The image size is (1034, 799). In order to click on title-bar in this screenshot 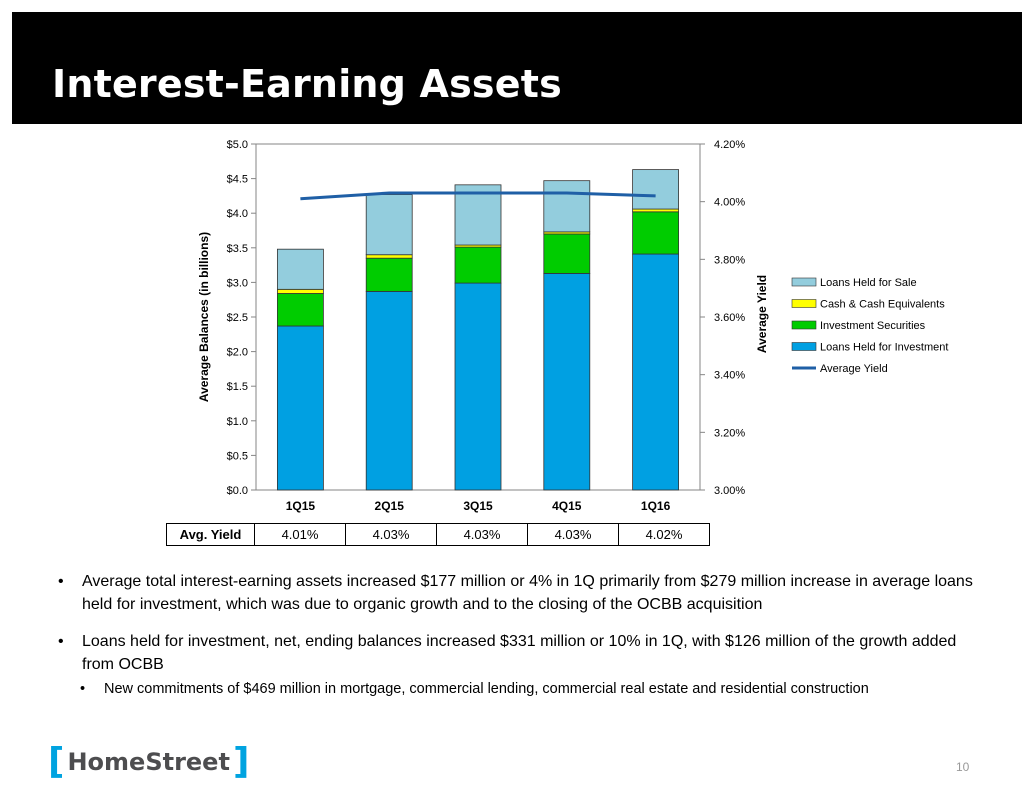, I will do `click(517, 68)`.